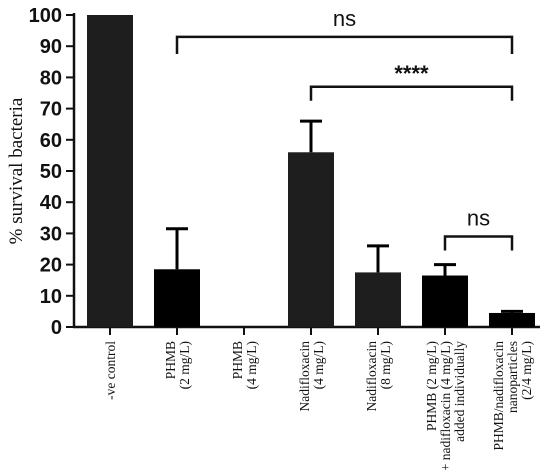 The height and width of the screenshot is (470, 550). What do you see at coordinates (445, 405) in the screenshot?
I see `x-category-label: + nadifloxacin (4 mg/L)` at bounding box center [445, 405].